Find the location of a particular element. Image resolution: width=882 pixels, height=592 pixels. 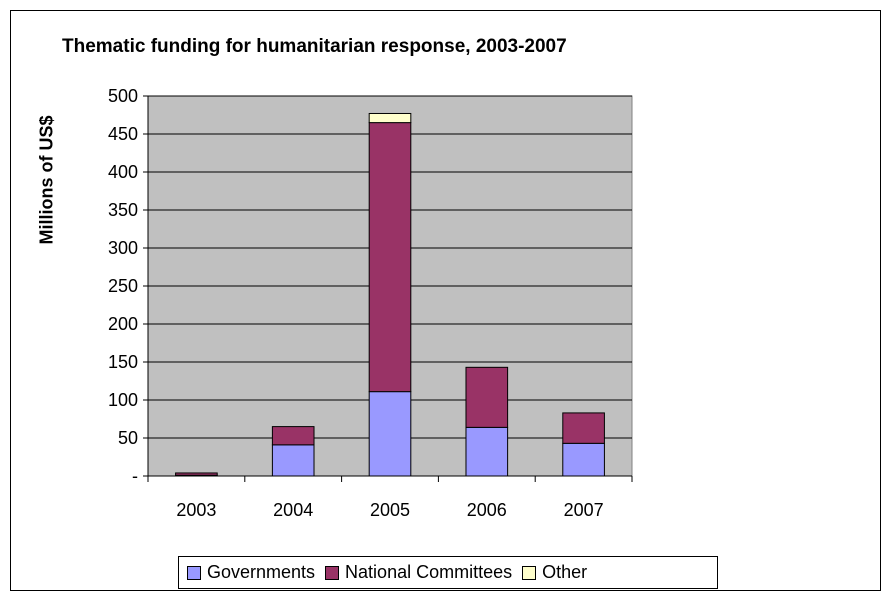

bar-other is located at coordinates (390, 118).